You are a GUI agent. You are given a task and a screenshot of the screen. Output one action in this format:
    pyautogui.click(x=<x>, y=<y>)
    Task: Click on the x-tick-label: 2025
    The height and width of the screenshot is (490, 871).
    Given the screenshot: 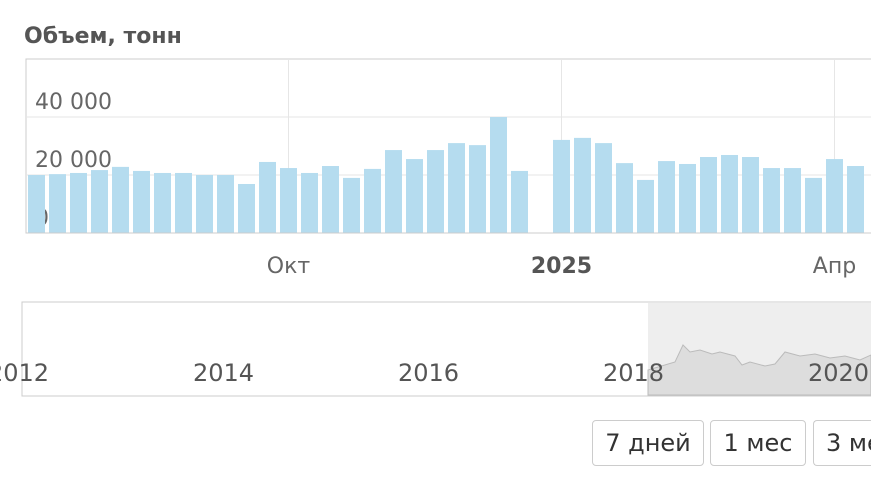 What is the action you would take?
    pyautogui.click(x=561, y=266)
    